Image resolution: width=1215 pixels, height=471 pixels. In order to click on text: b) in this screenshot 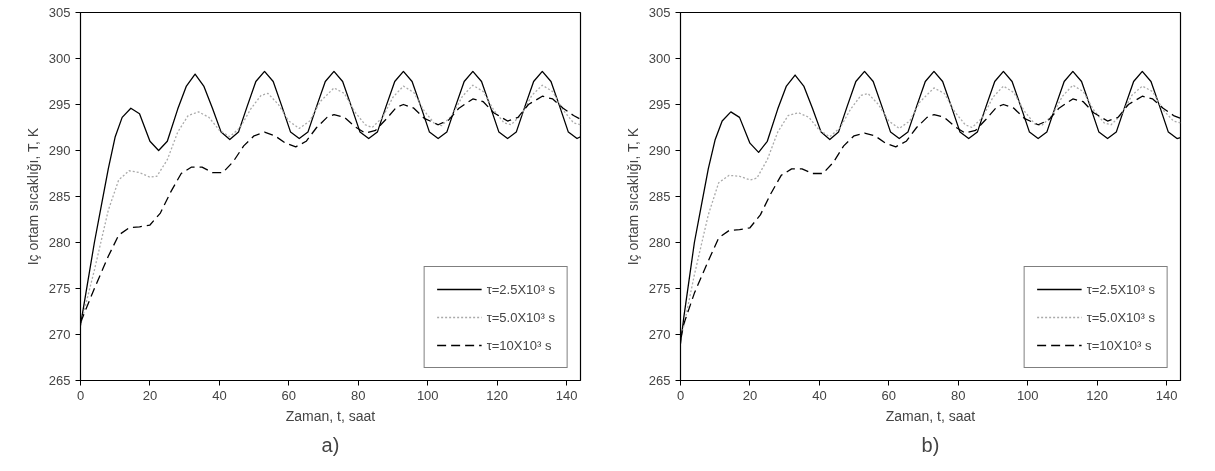, I will do `click(930, 444)`.